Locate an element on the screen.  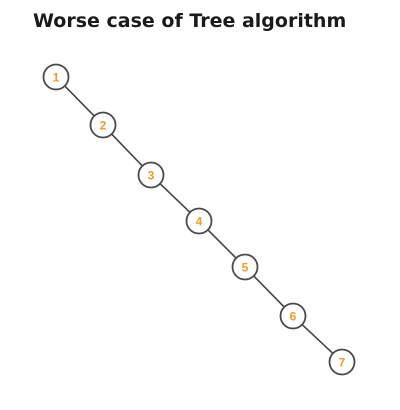
tree-node-4: 4 is located at coordinates (199, 221).